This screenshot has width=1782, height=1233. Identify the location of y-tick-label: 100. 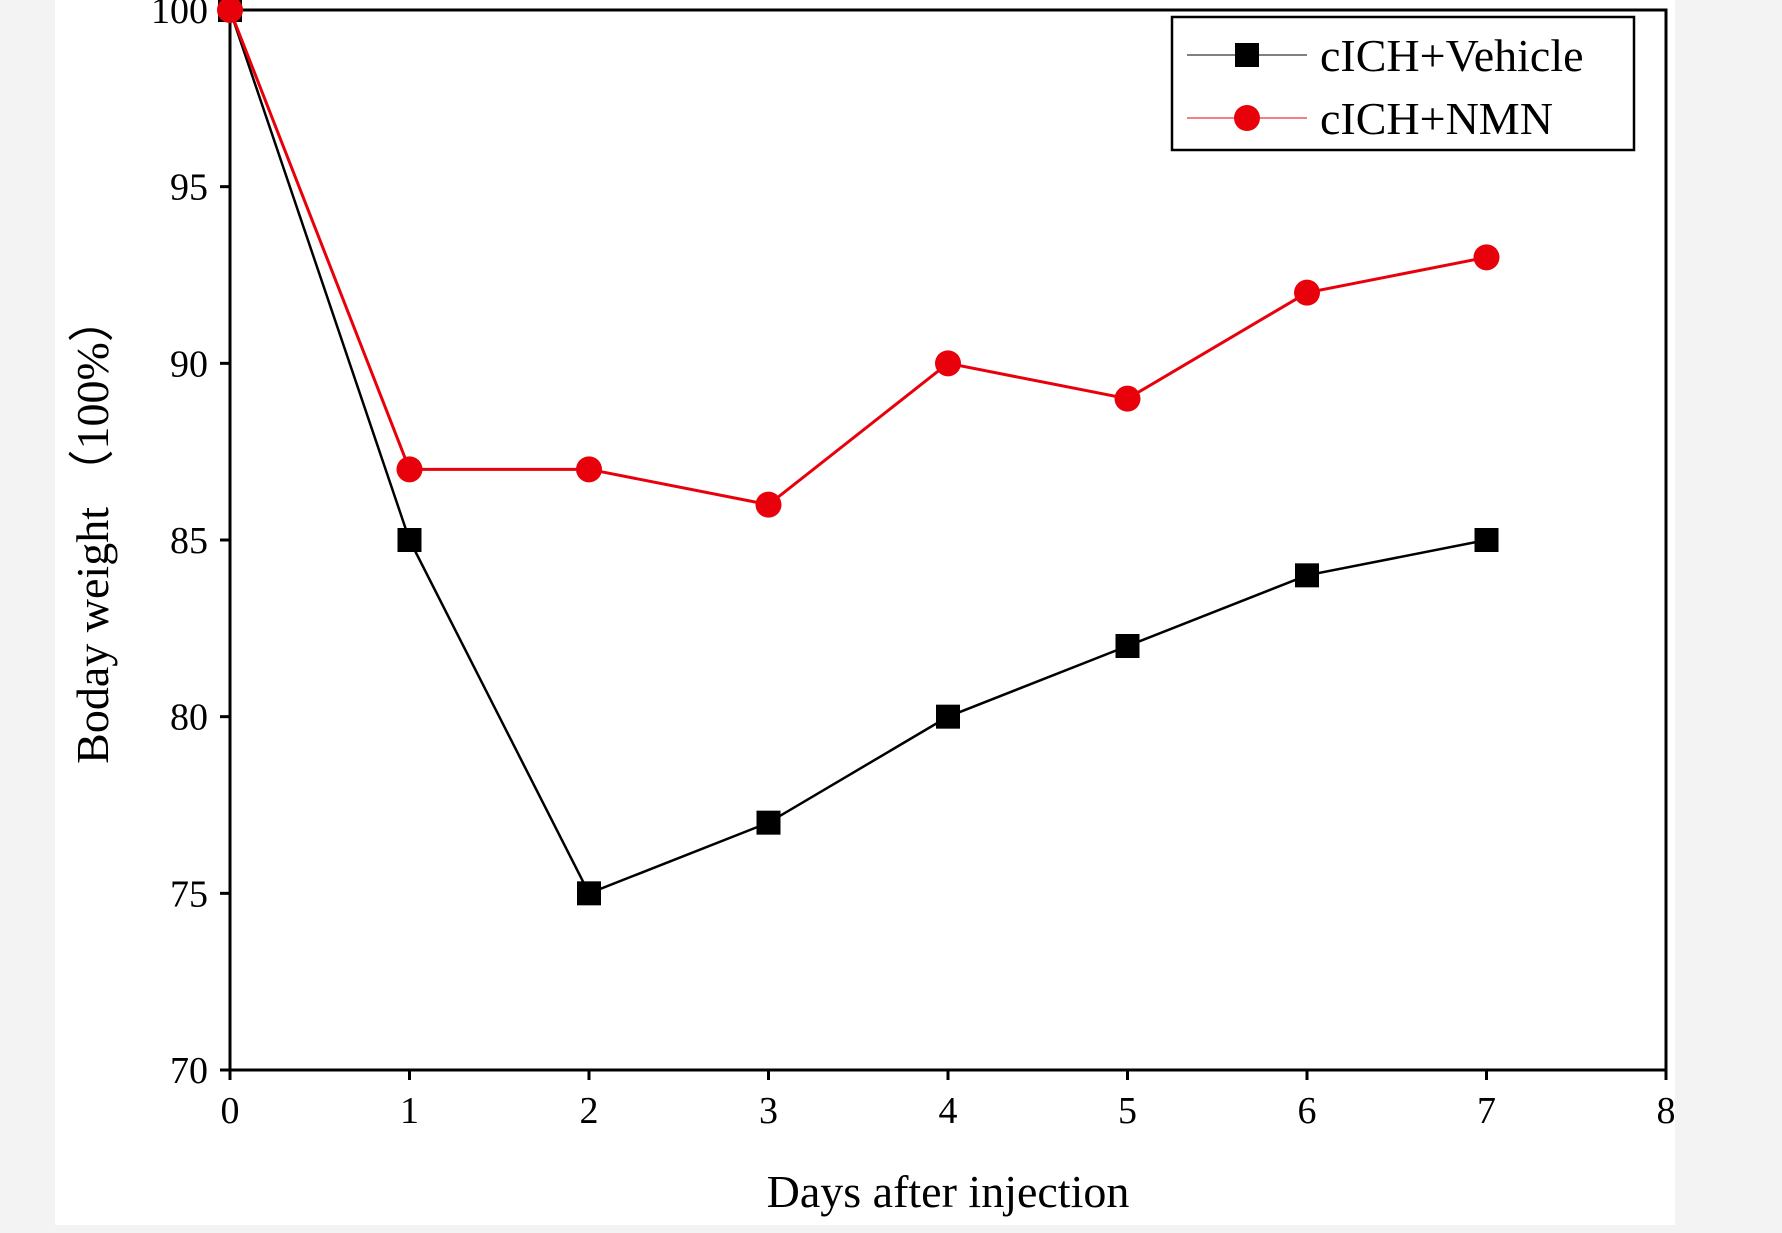
(179, 16).